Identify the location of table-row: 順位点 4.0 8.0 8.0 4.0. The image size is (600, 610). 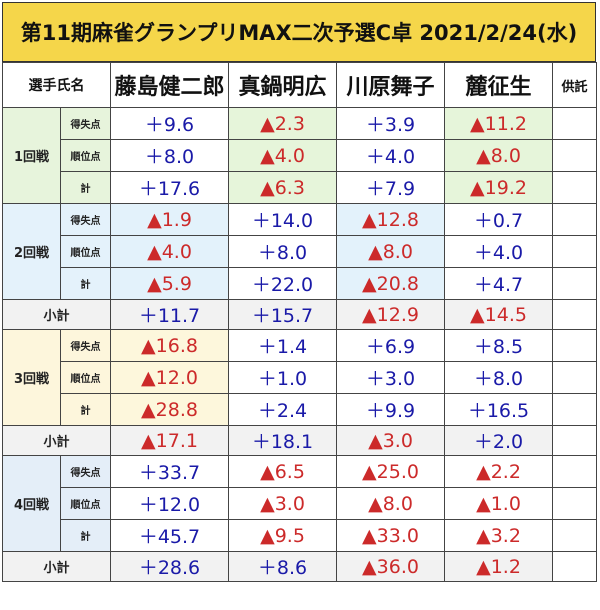
(300, 251).